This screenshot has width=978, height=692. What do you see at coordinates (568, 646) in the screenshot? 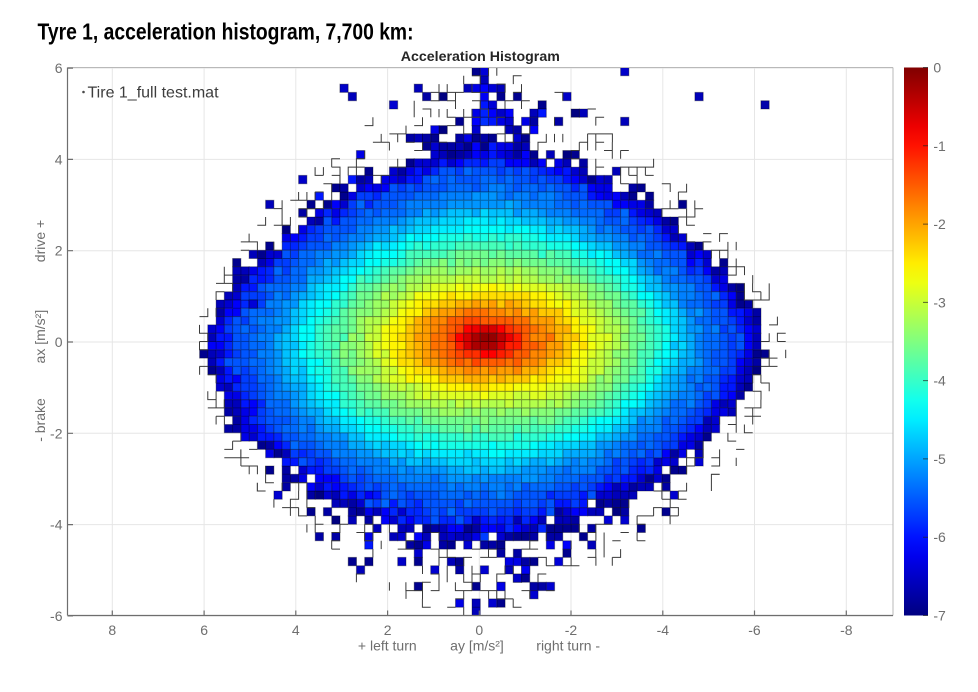
I see `svg-text: right turn -` at bounding box center [568, 646].